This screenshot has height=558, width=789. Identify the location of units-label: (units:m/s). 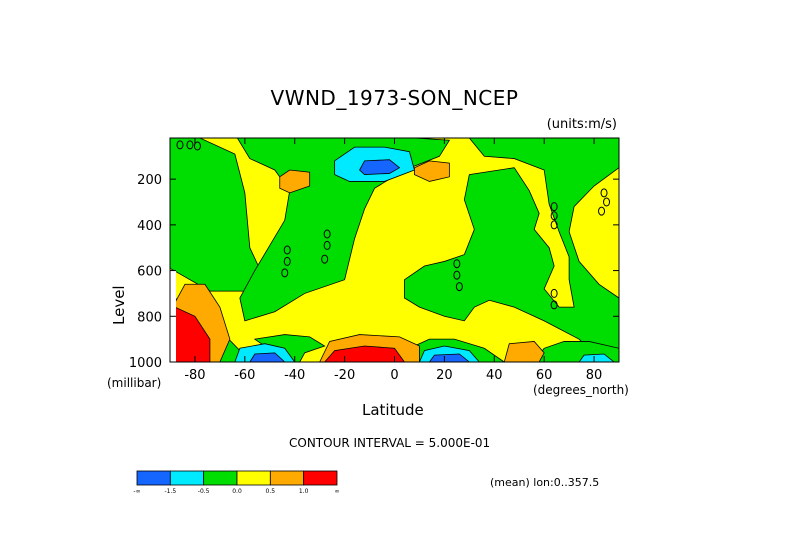
(581, 124).